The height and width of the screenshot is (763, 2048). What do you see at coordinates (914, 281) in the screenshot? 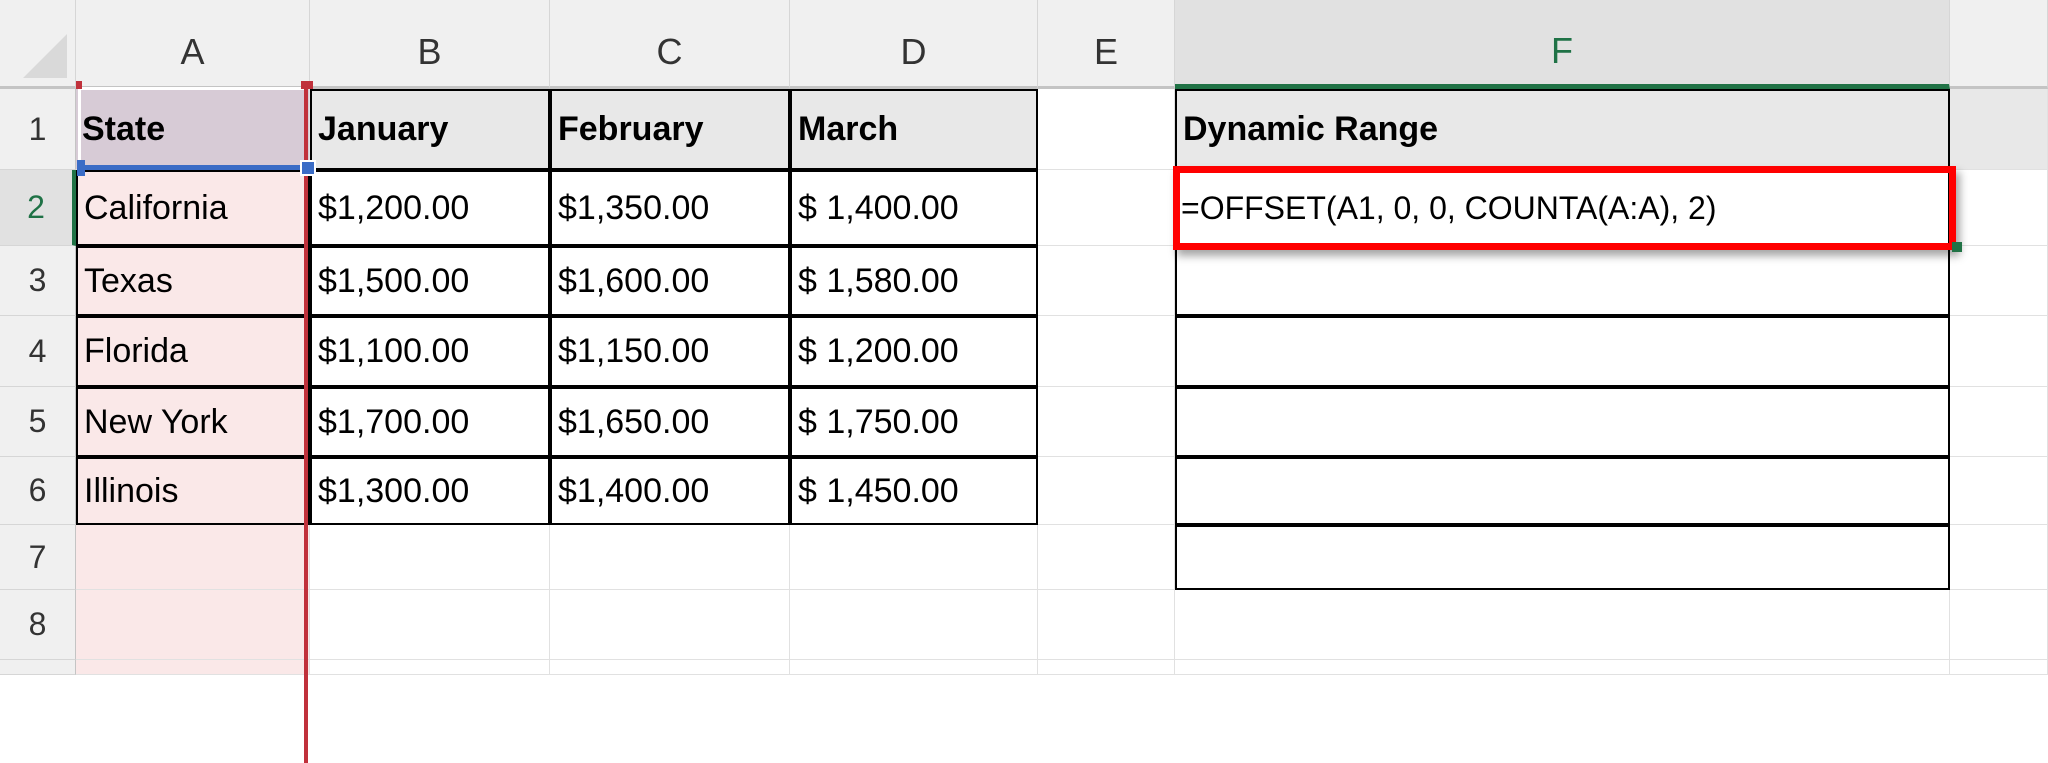
I see `table-cell: $ 1,580.00` at bounding box center [914, 281].